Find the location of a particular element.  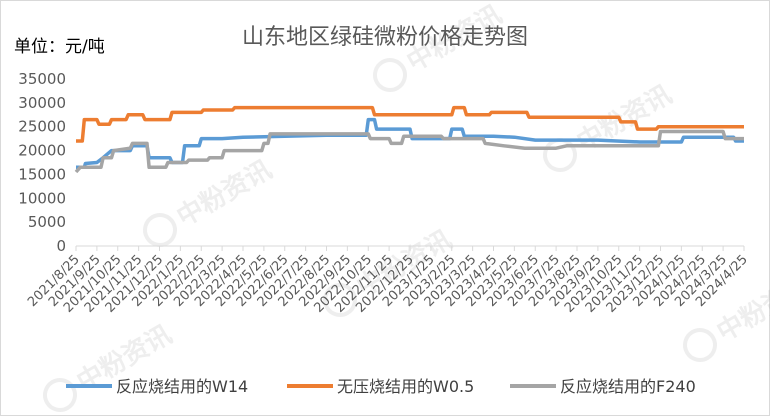

y-tick-label: 0 is located at coordinates (61, 246).